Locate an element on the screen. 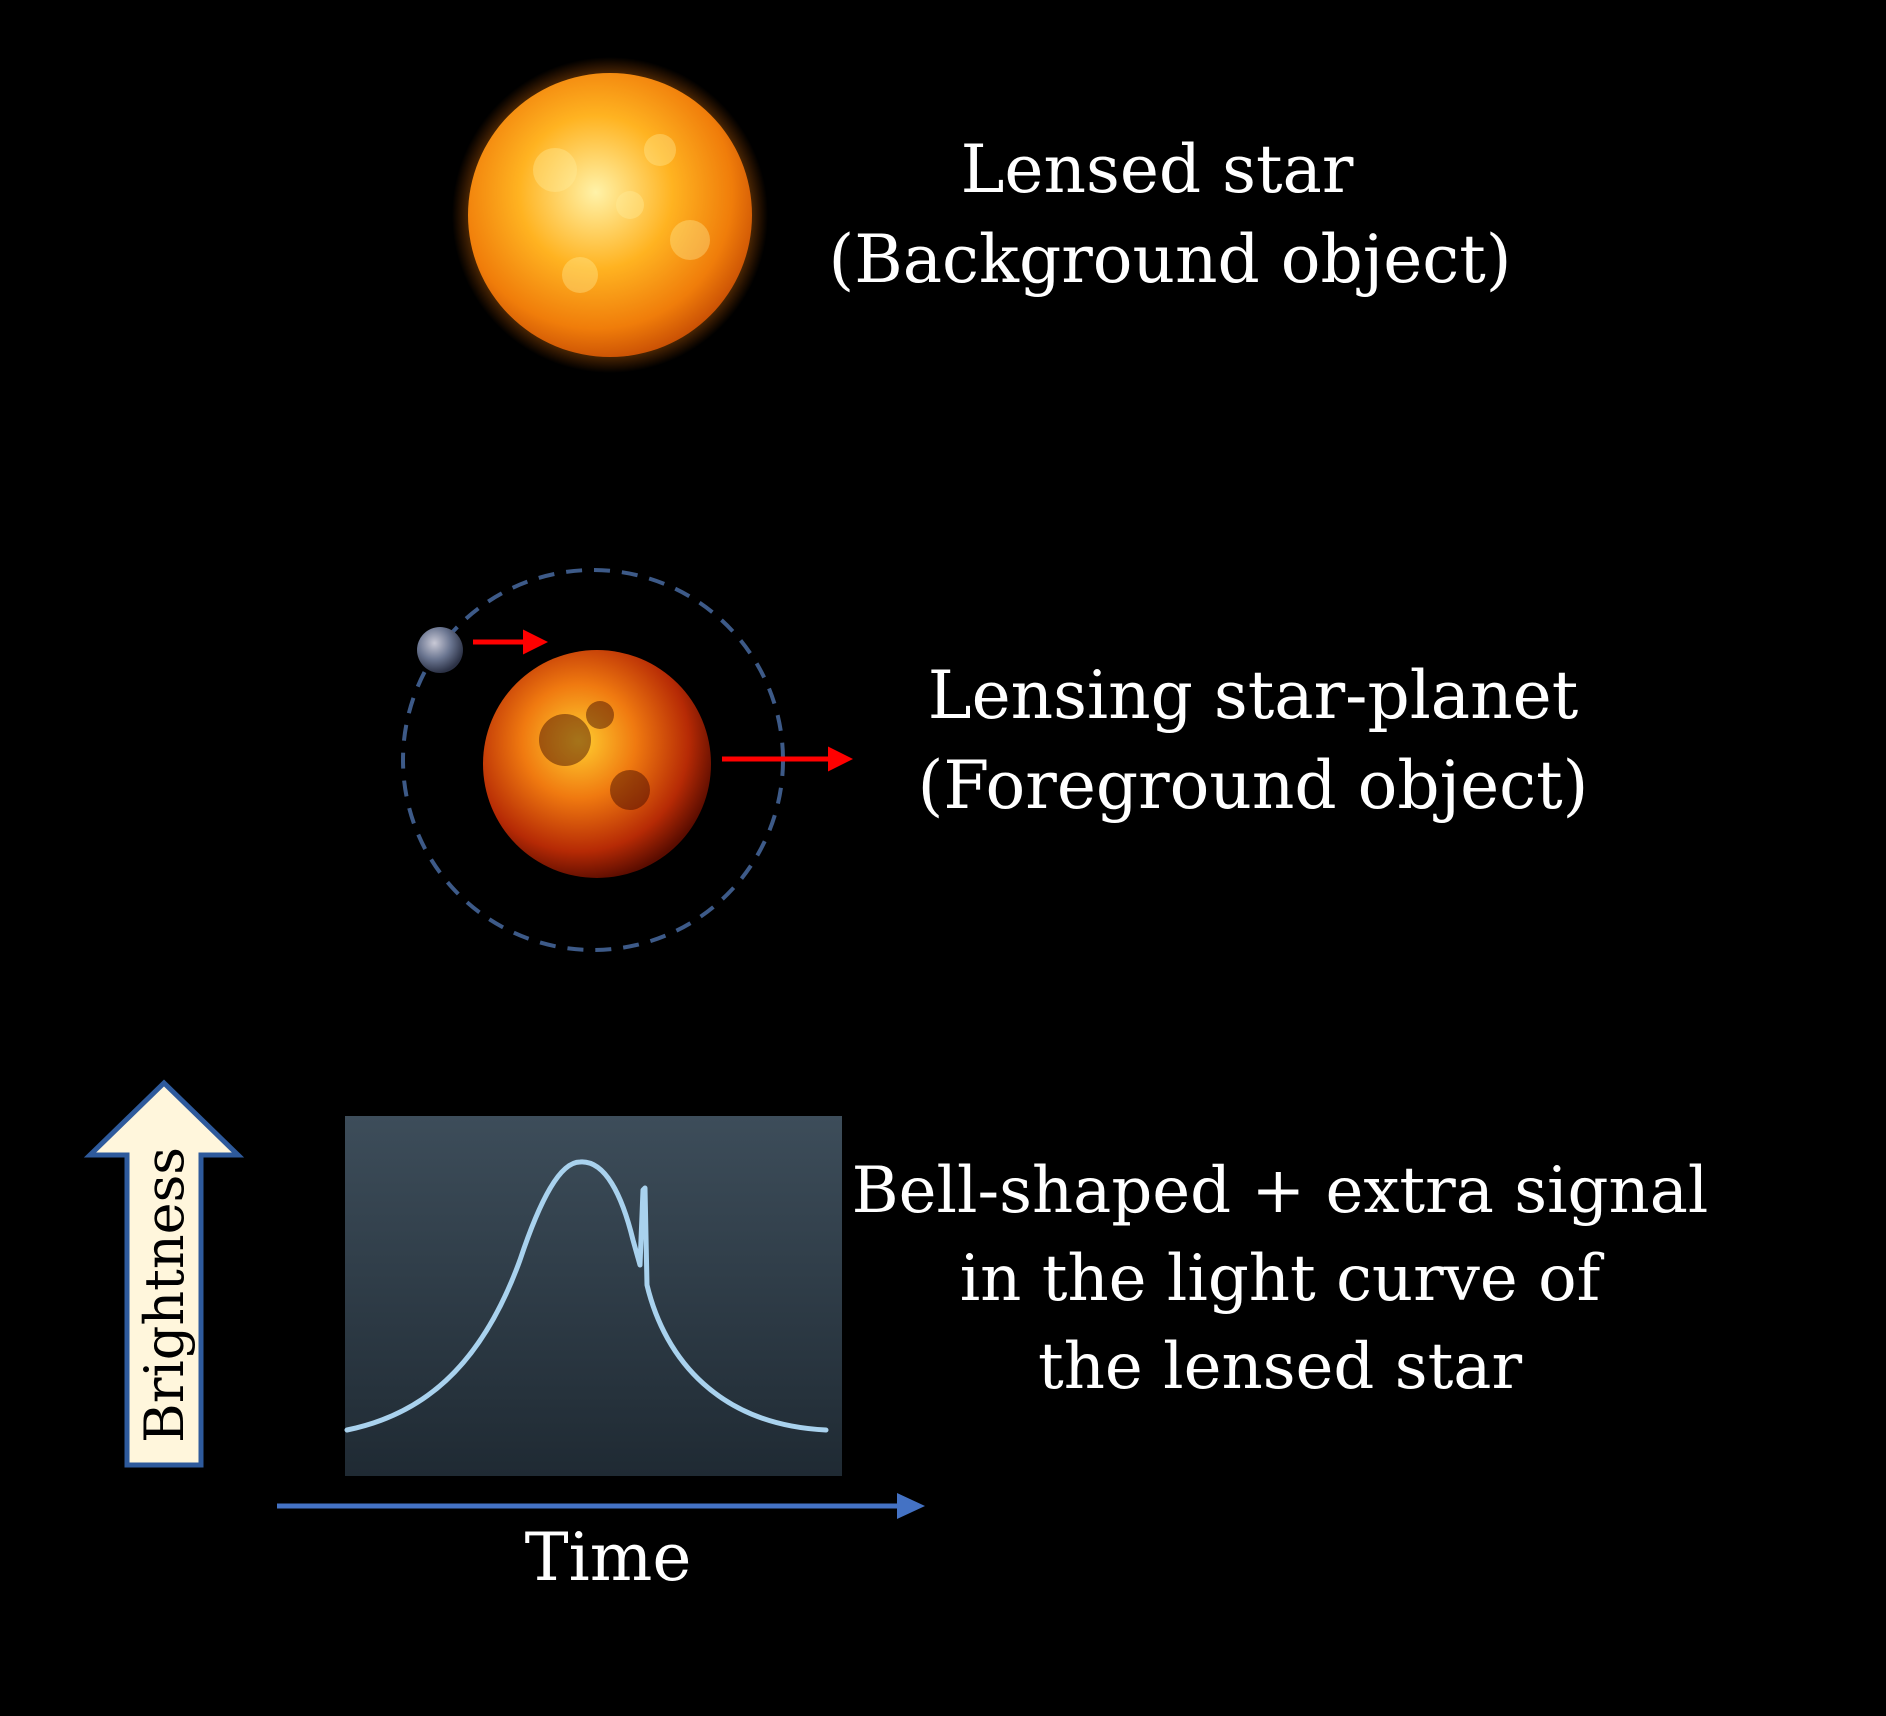 Image resolution: width=1886 pixels, height=1716 pixels. lensed-star-label-line2: (Background object) is located at coordinates (1169, 259).